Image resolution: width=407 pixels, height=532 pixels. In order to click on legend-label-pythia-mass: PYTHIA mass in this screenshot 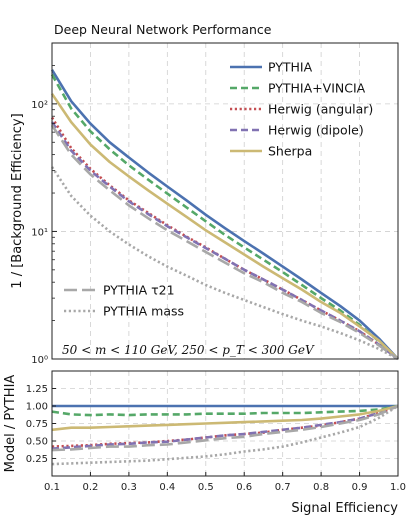, I will do `click(143, 311)`.